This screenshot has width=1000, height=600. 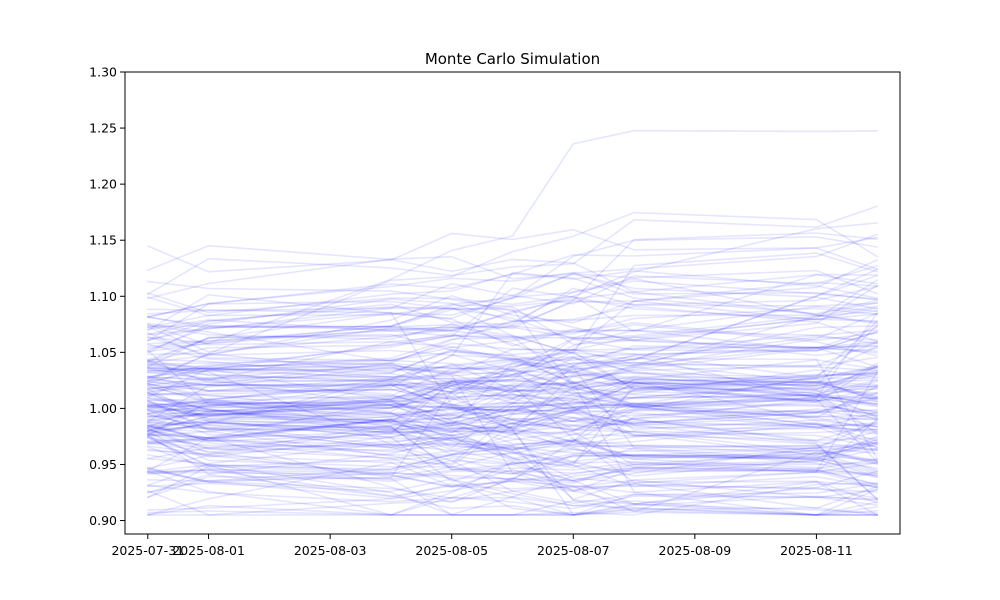 I want to click on y-tick-label: 1.00, so click(x=103, y=408).